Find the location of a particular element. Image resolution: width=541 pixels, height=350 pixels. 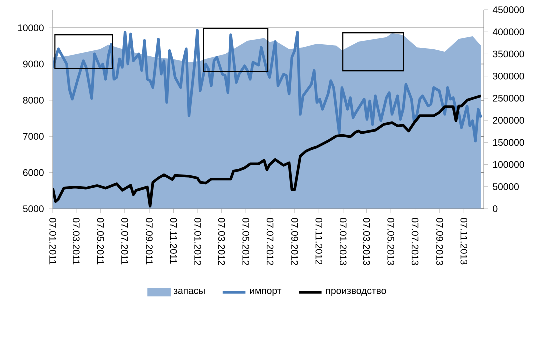

y2-tick-label: 0 is located at coordinates (495, 209).